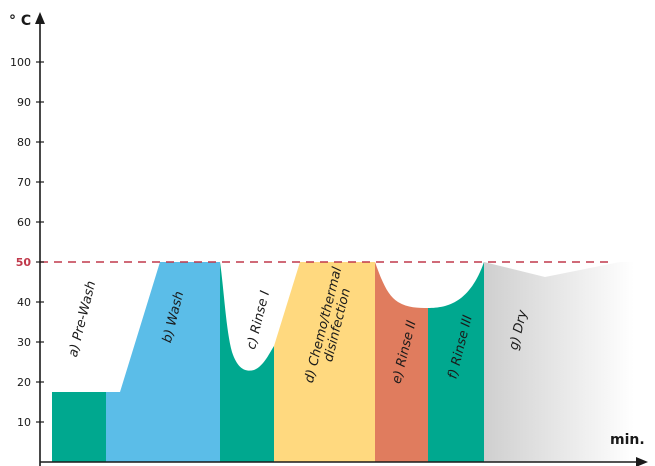 This screenshot has height=466, width=655. What do you see at coordinates (40, 18) in the screenshot?
I see `y-axis-arrow` at bounding box center [40, 18].